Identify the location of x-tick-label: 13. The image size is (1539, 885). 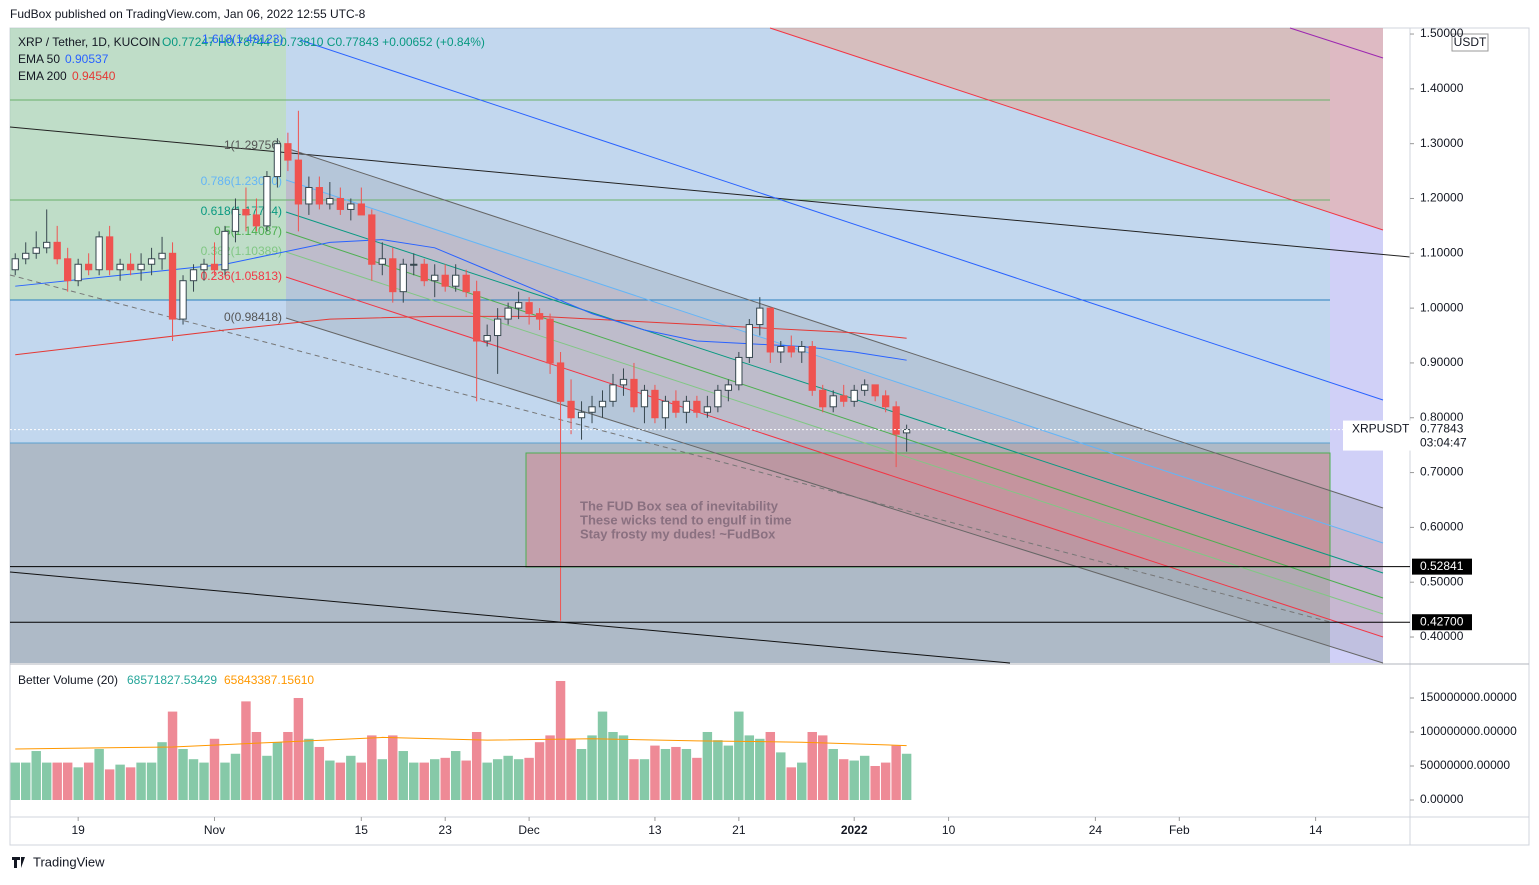
(655, 830).